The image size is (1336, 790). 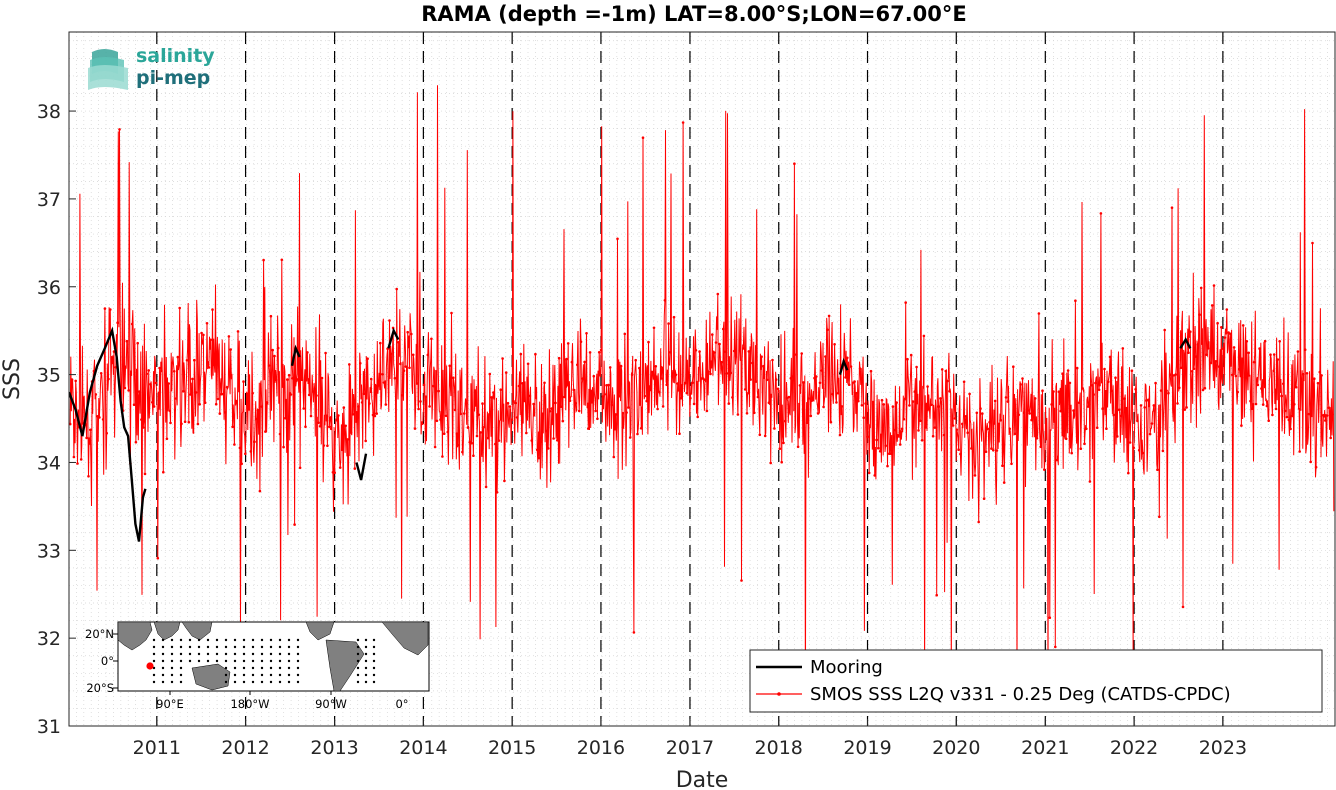 I want to click on inset-lon-label-90w: 90°W, so click(x=331, y=704).